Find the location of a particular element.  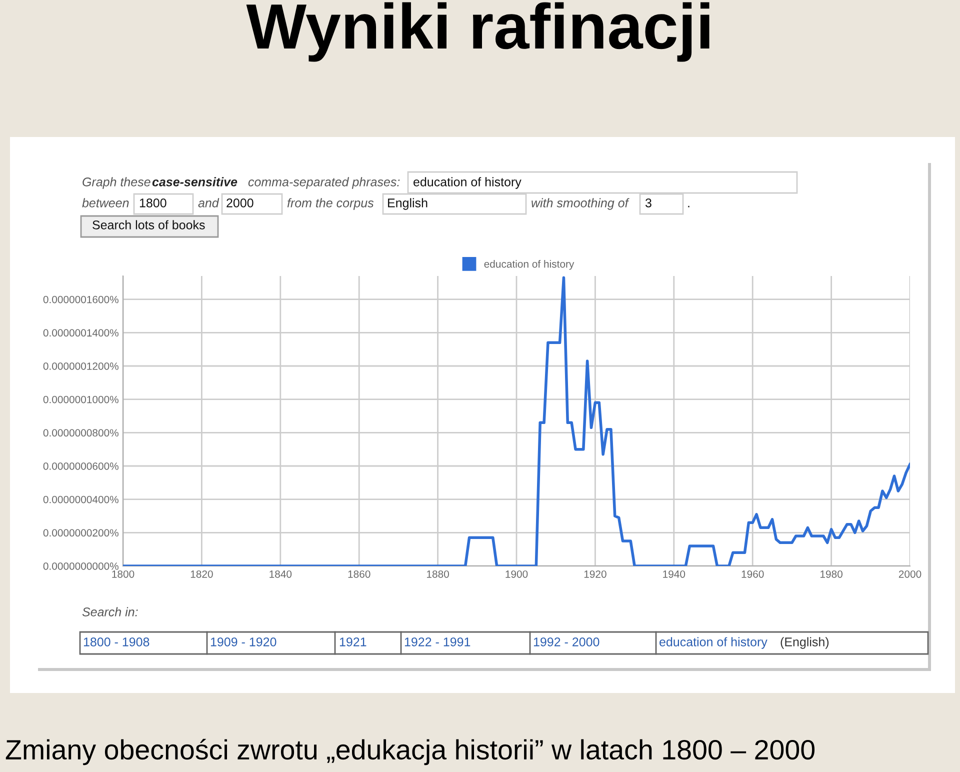

y-tick-label: 0.0000000600% is located at coordinates (80, 466).